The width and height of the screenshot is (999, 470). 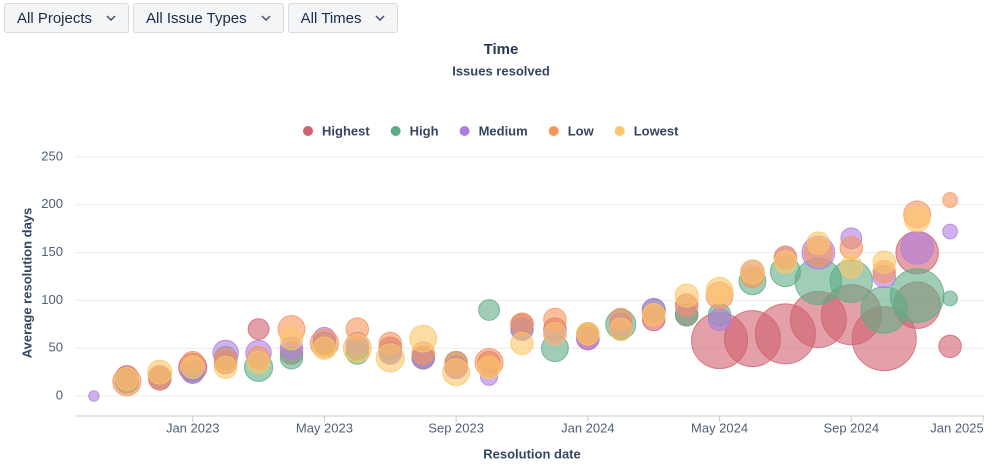 What do you see at coordinates (424, 130) in the screenshot?
I see `legend-label: High` at bounding box center [424, 130].